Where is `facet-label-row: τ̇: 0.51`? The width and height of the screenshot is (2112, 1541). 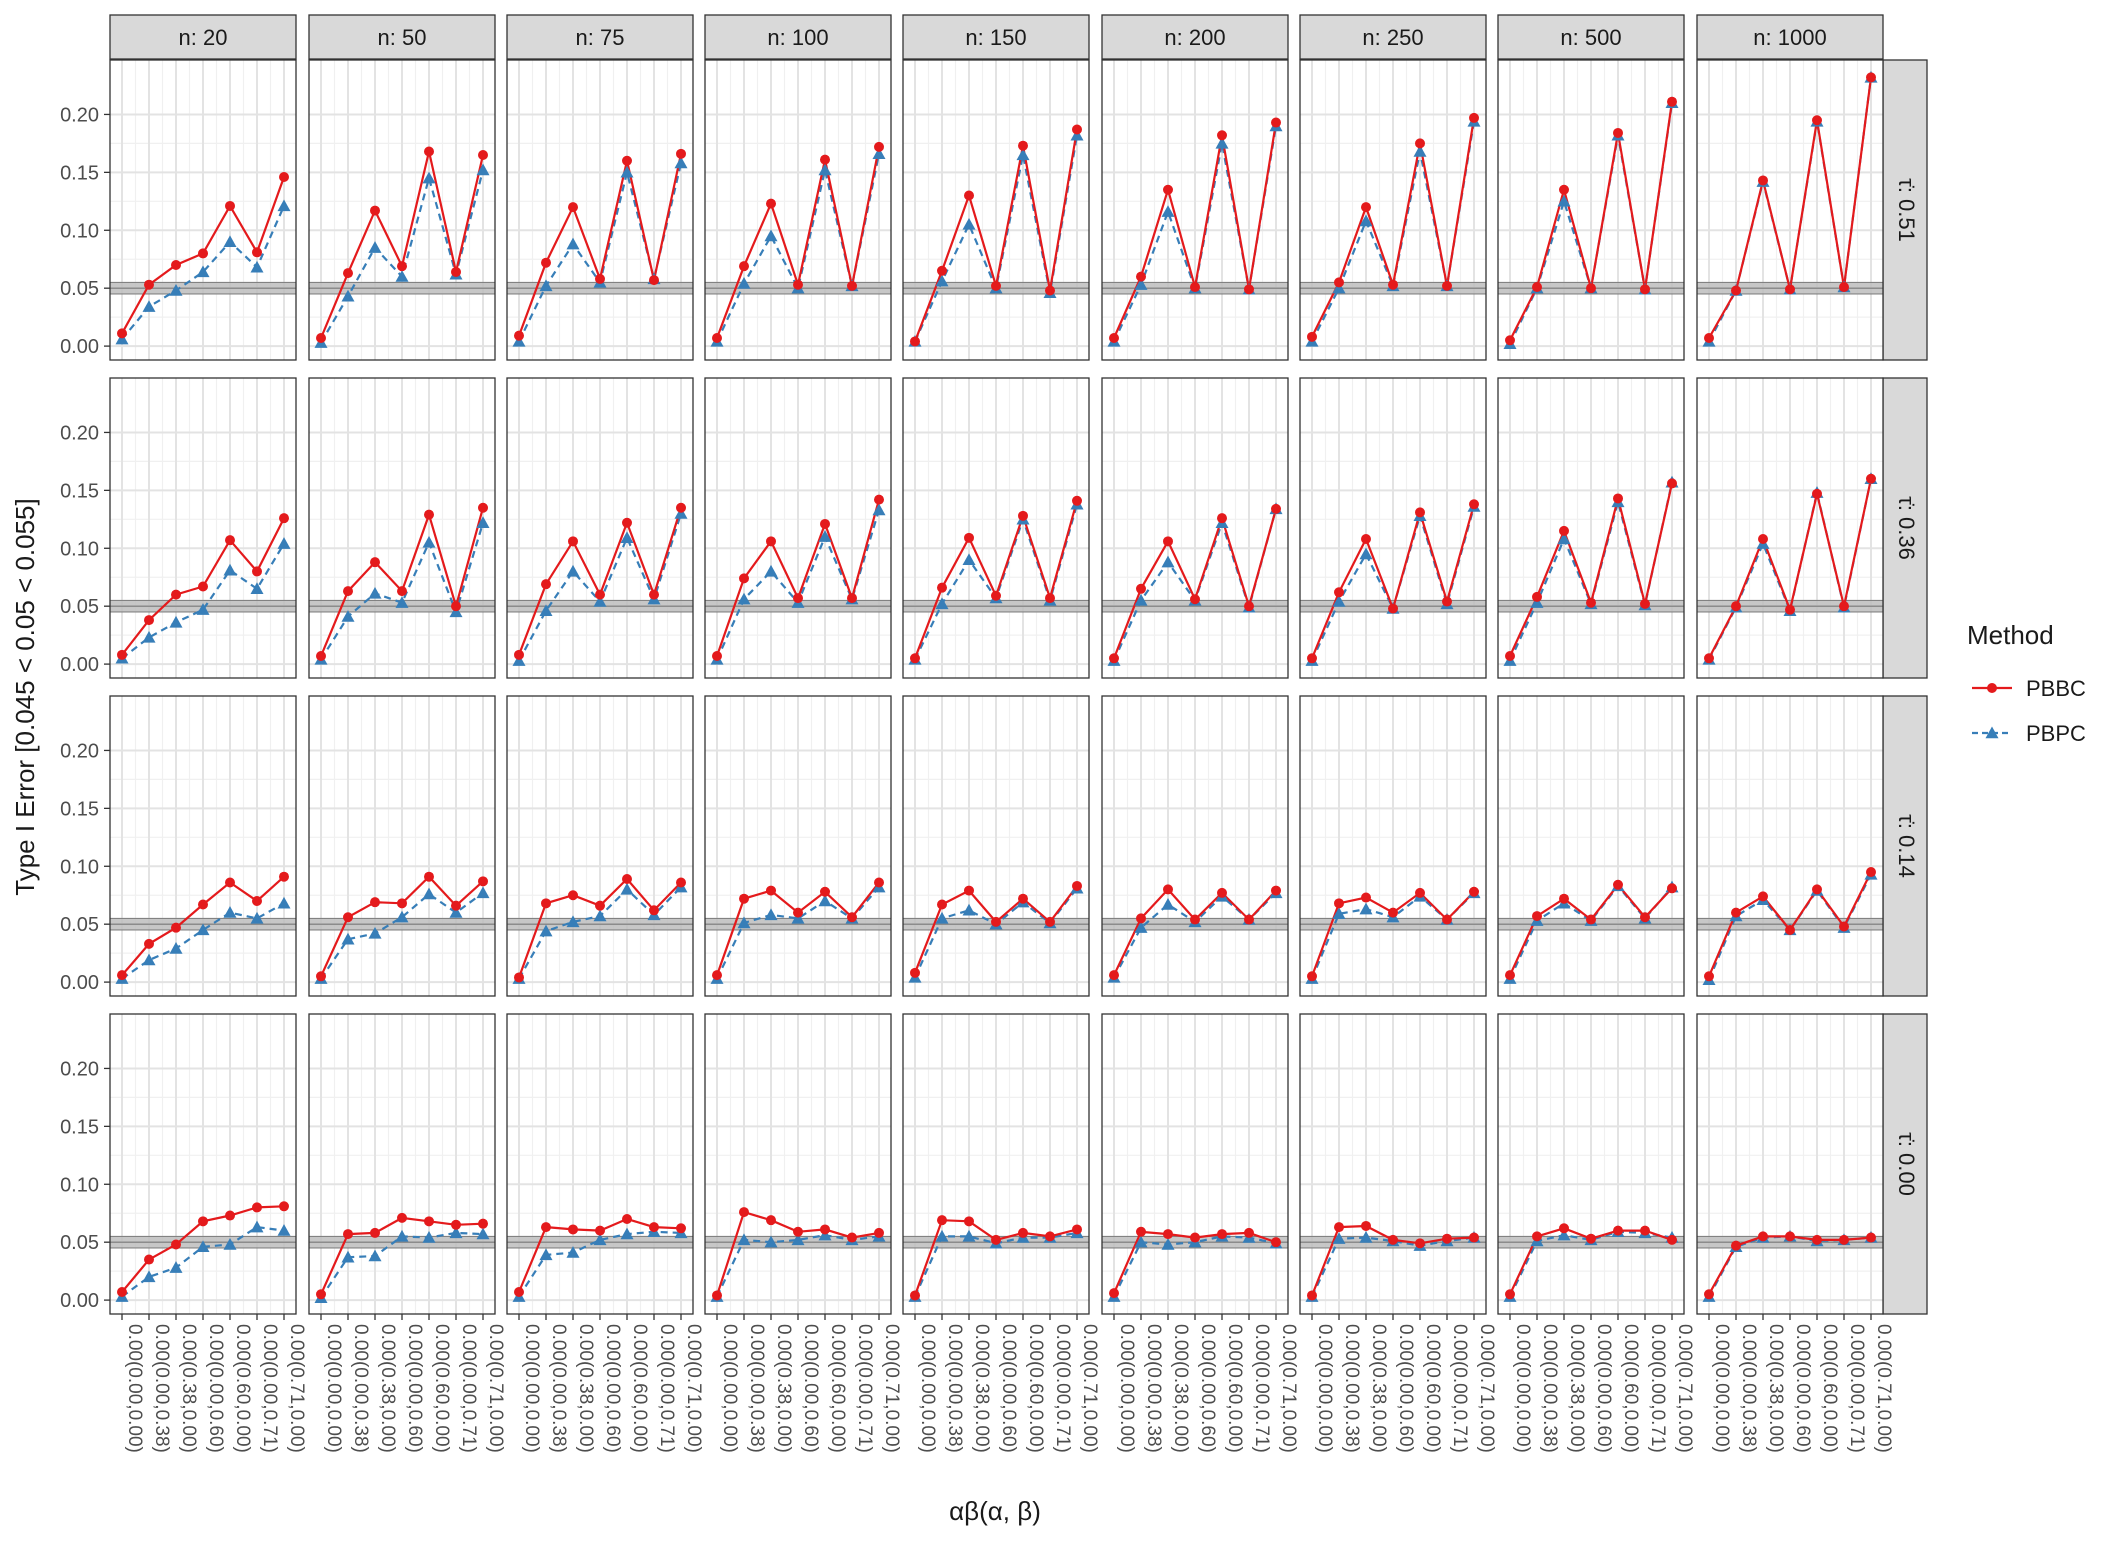
facet-label-row: τ̇: 0.51 is located at coordinates (1906, 210).